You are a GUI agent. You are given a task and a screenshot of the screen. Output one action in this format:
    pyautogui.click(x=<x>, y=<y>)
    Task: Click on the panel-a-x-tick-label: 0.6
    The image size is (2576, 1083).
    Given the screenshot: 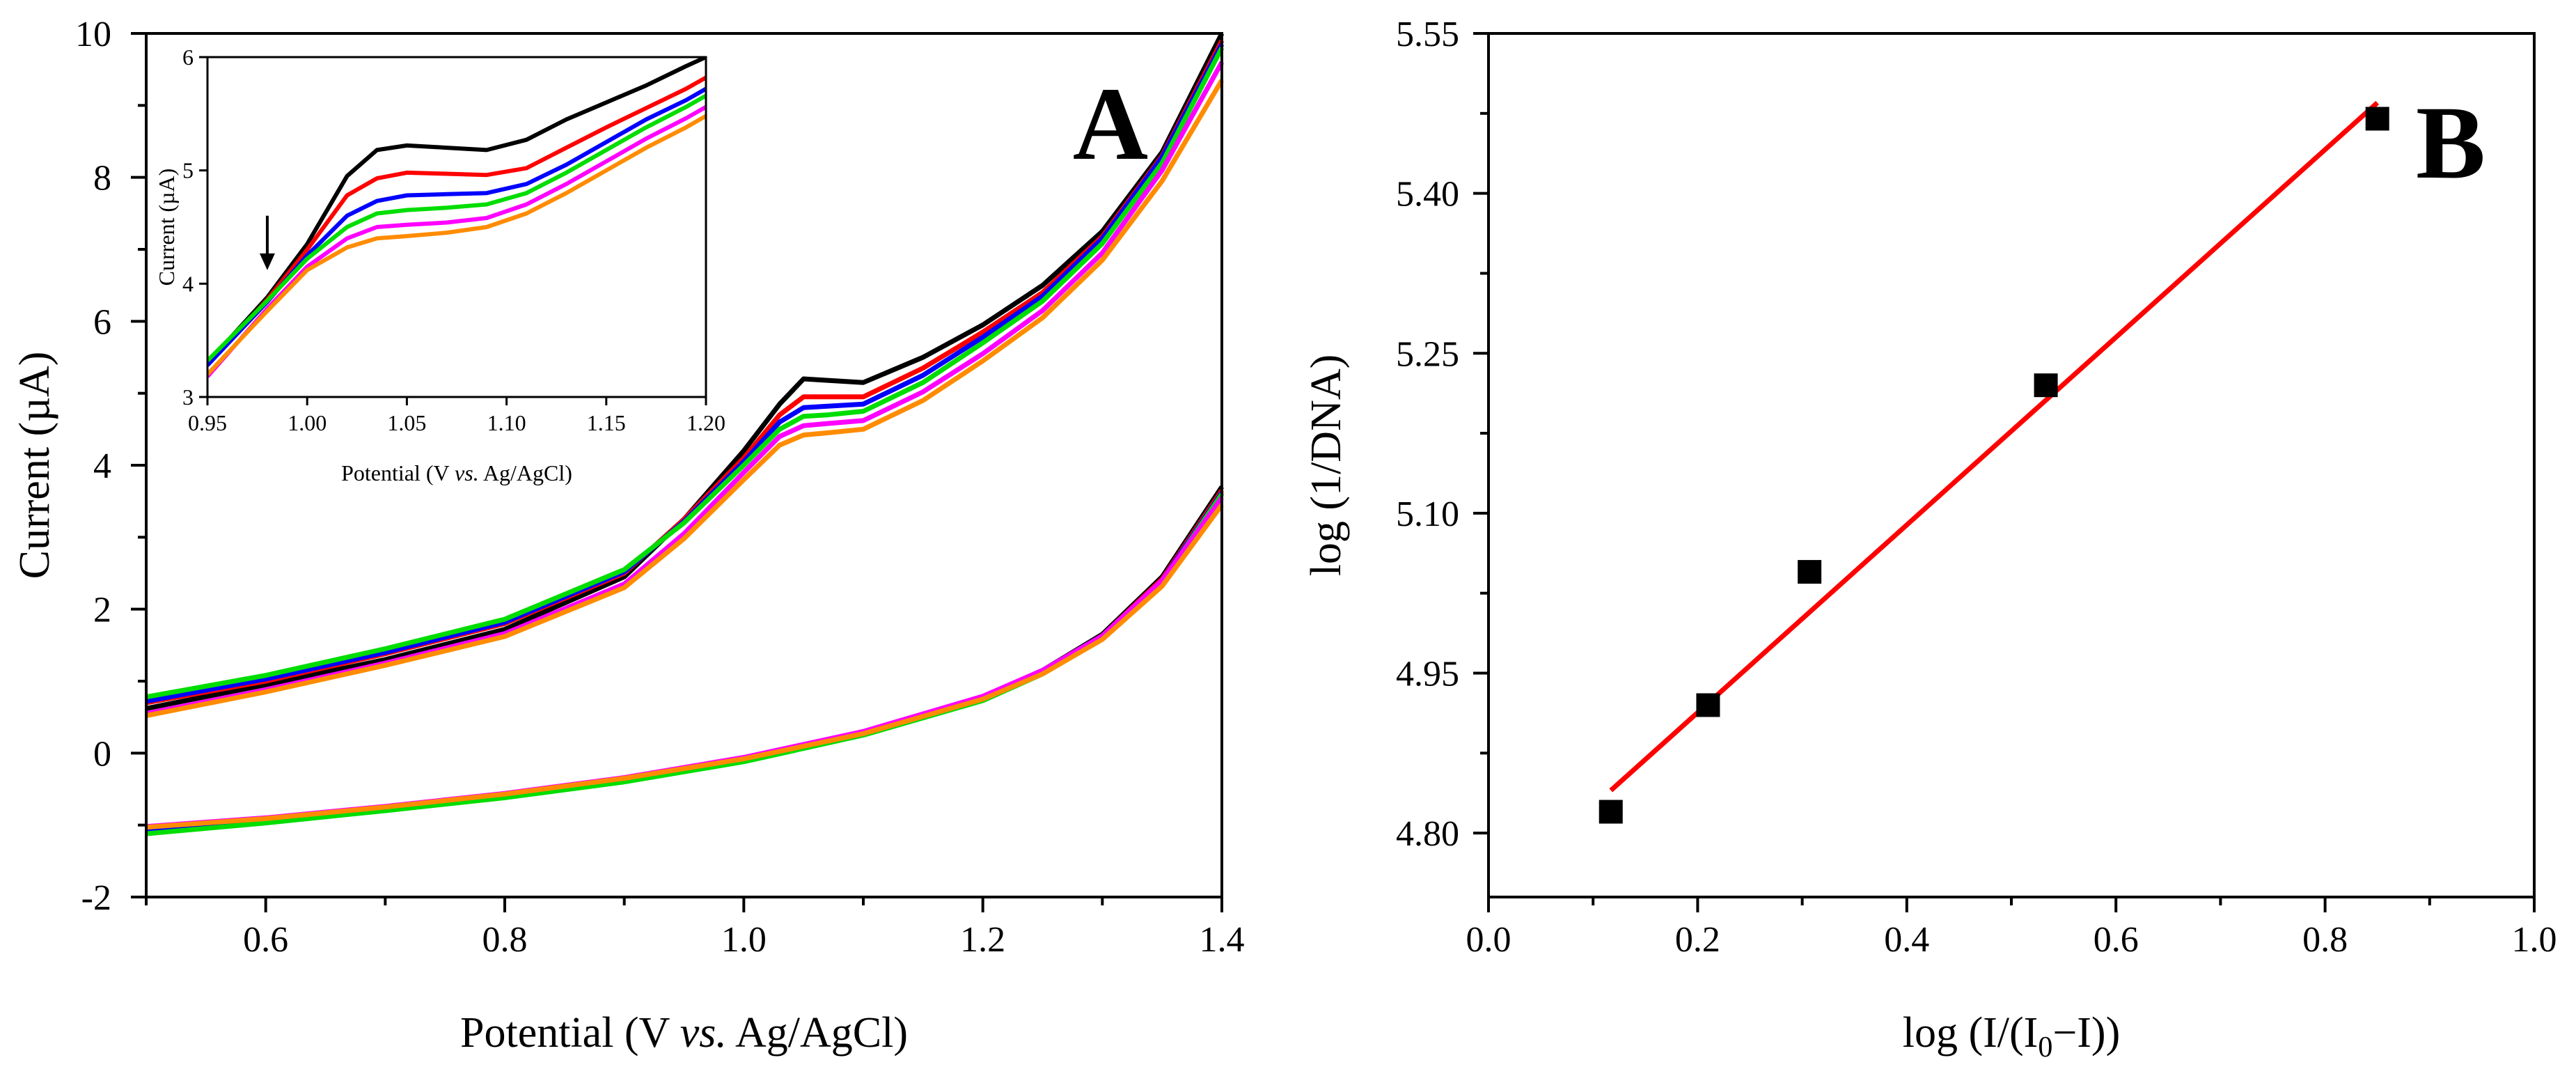 What is the action you would take?
    pyautogui.click(x=265, y=940)
    